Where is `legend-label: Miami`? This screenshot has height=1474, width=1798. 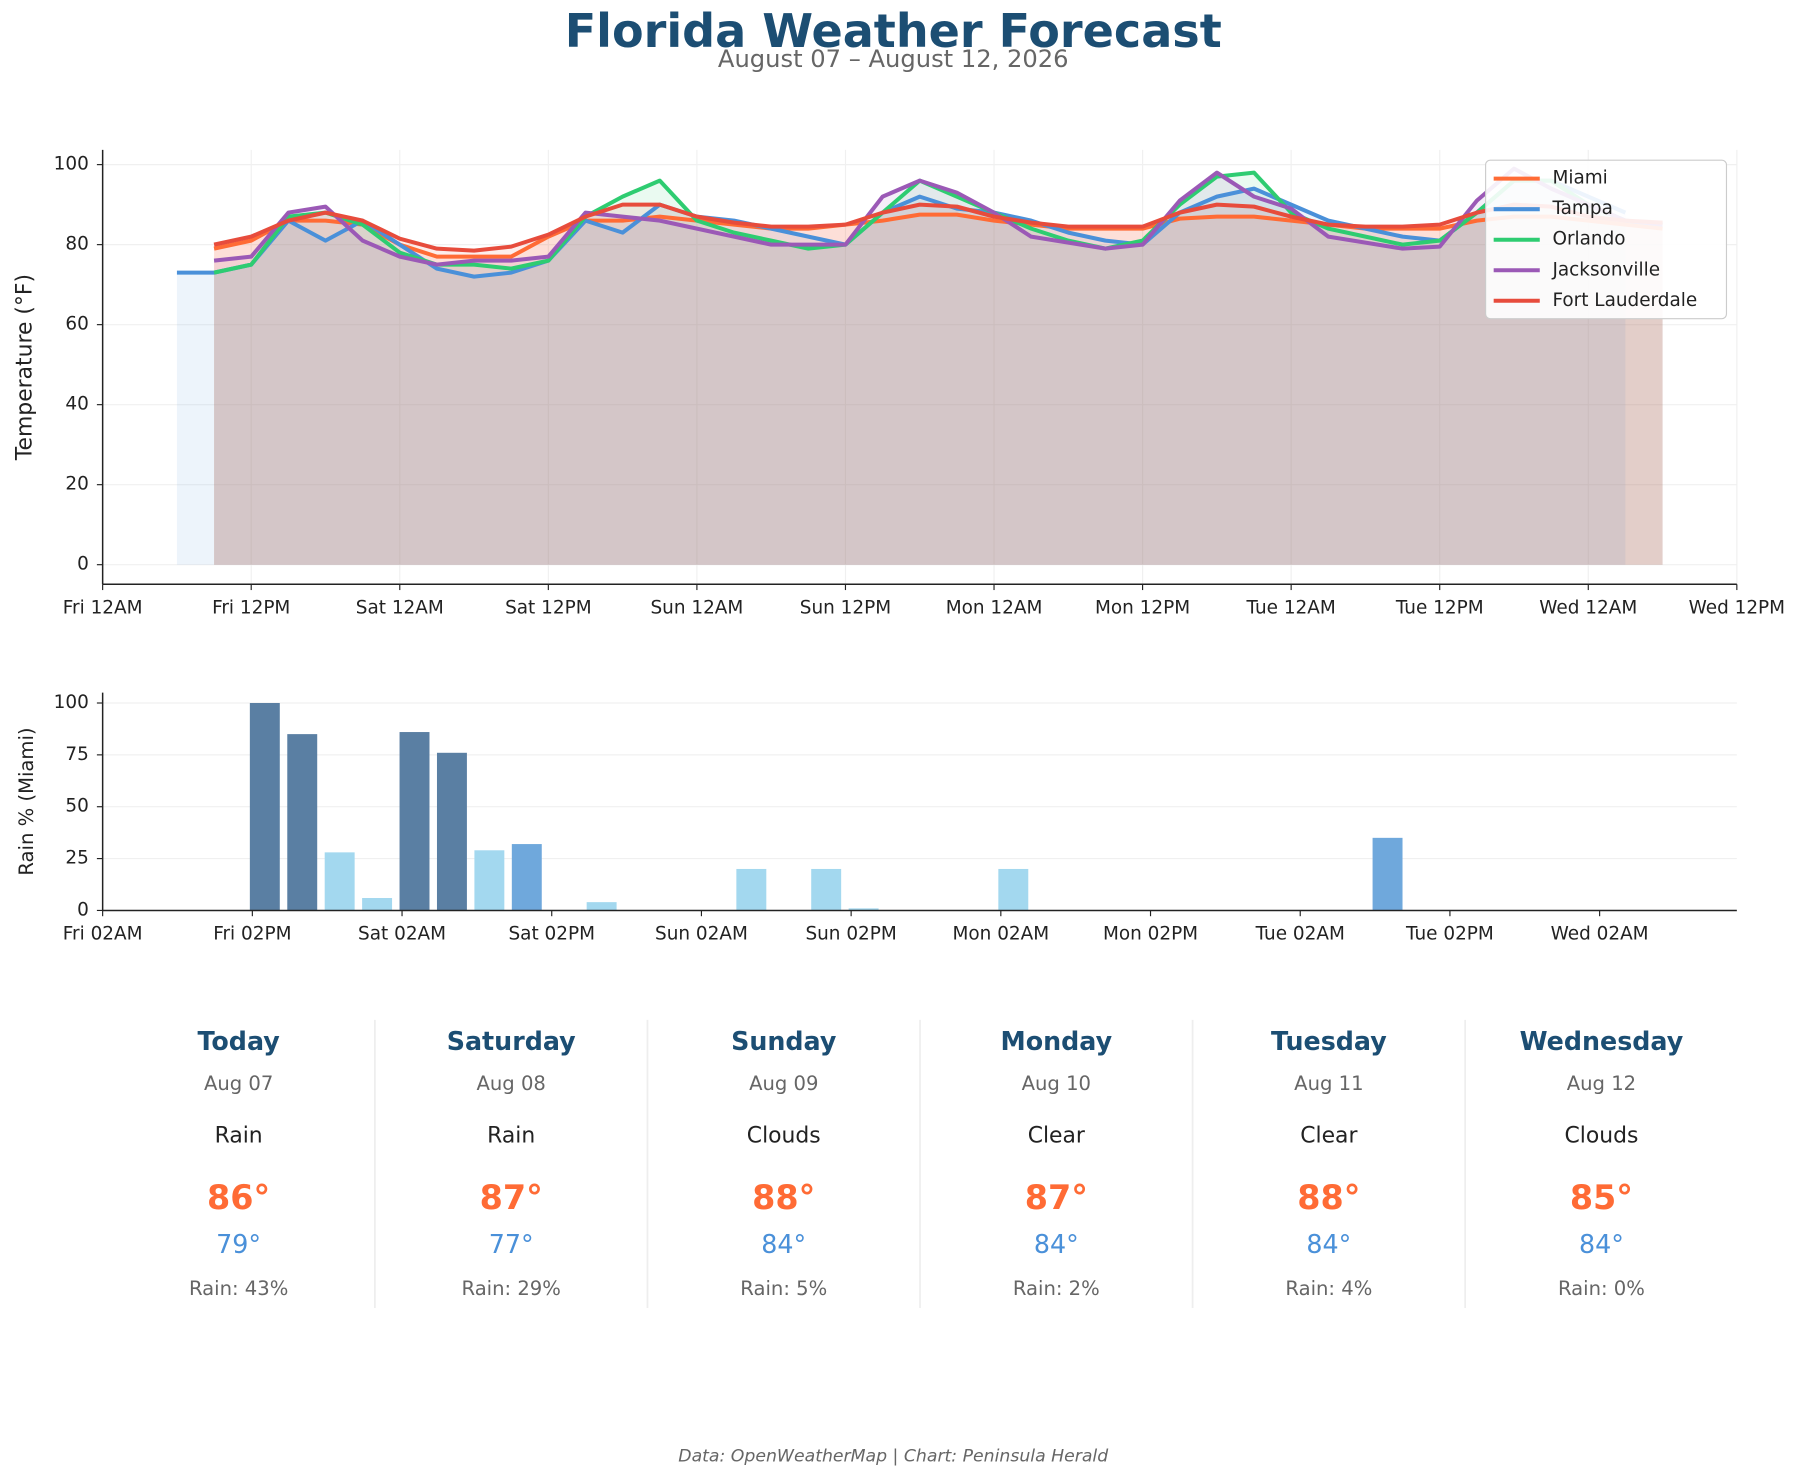
legend-label: Miami is located at coordinates (1579, 178).